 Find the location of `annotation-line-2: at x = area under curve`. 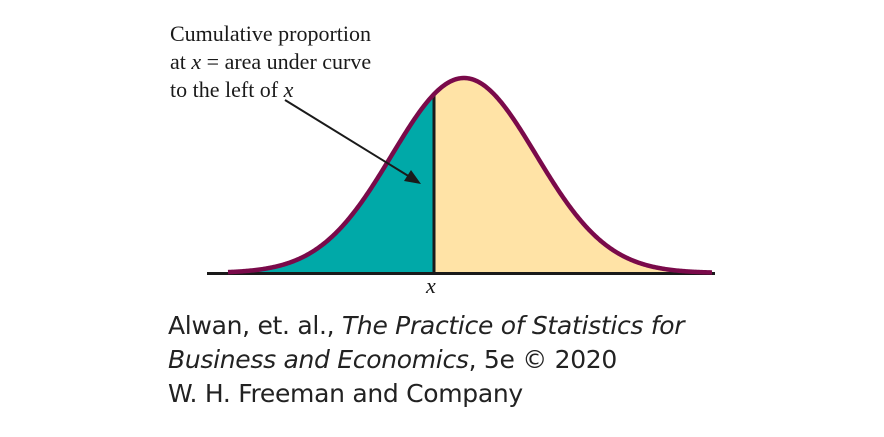

annotation-line-2: at x = area under curve is located at coordinates (271, 61).